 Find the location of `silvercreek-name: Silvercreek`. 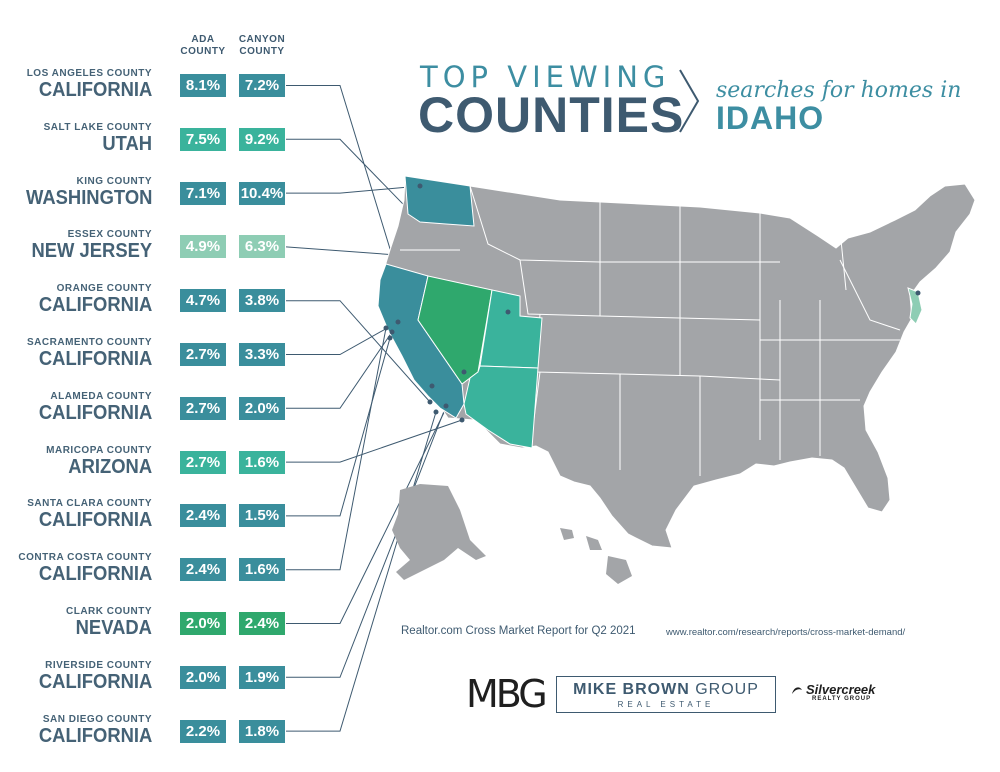

silvercreek-name: Silvercreek is located at coordinates (841, 689).